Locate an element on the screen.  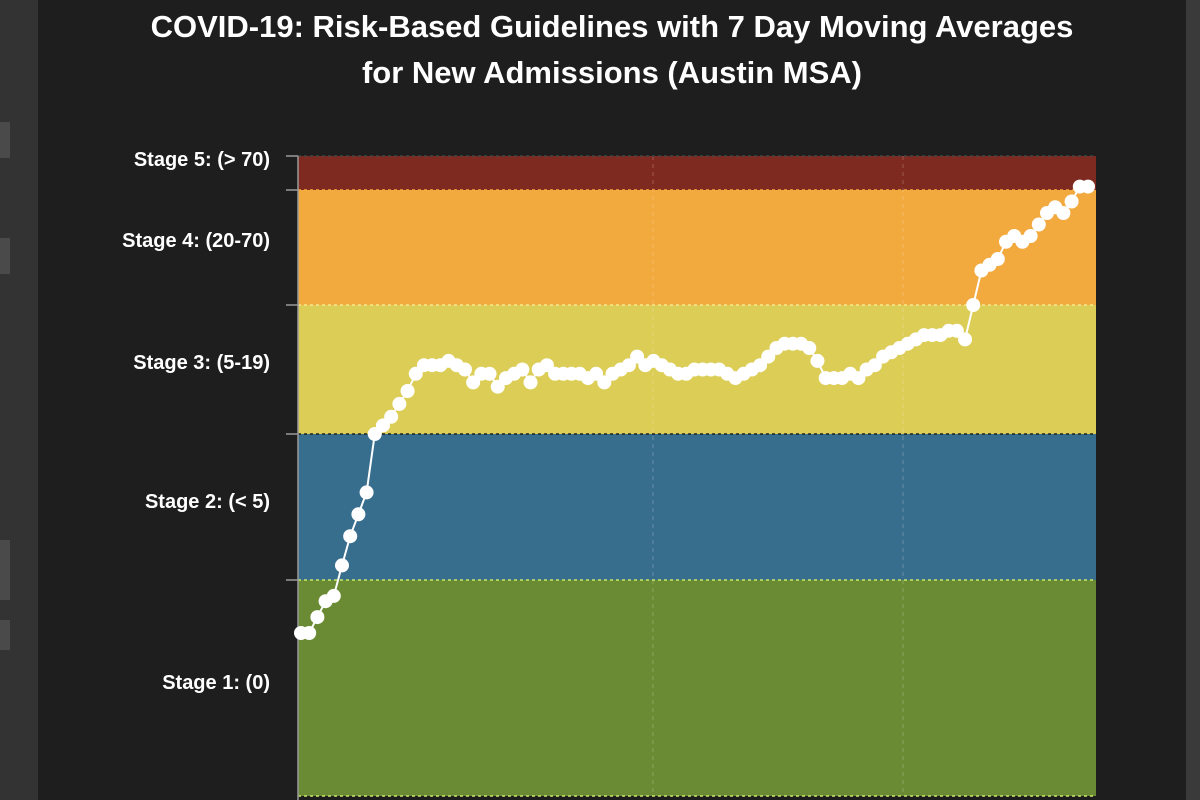
stage-label-2: Stage 2: (< 5) is located at coordinates (207, 502).